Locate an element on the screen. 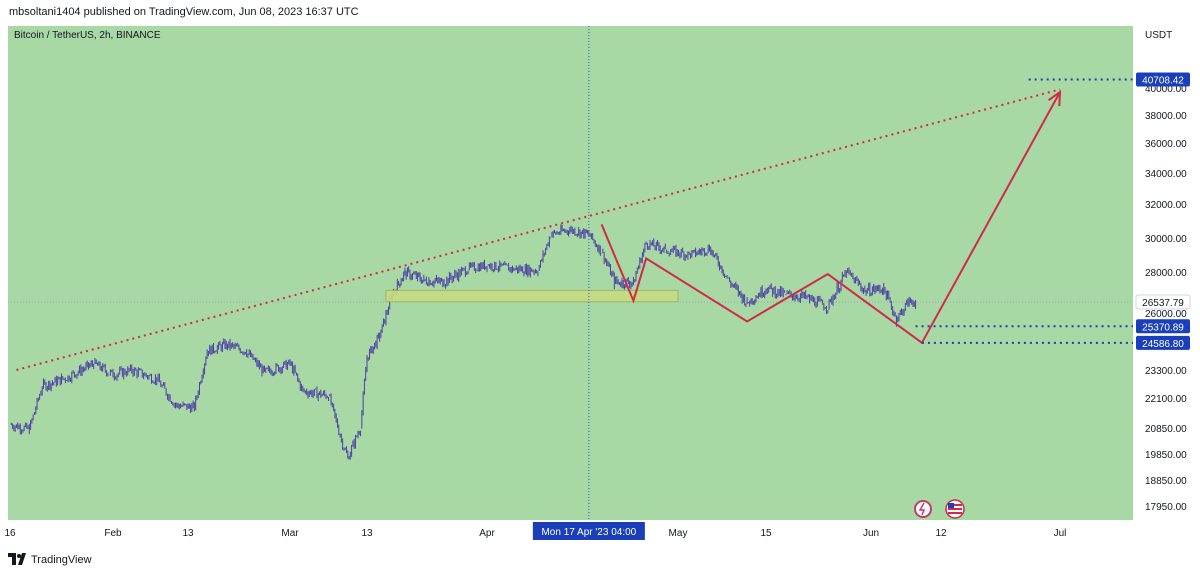  y-tick-label: 30000.00 is located at coordinates (1166, 239).